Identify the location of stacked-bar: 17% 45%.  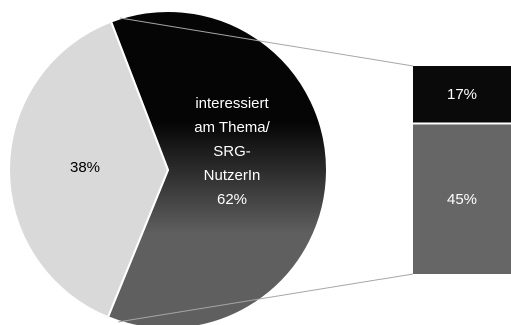
(462, 170).